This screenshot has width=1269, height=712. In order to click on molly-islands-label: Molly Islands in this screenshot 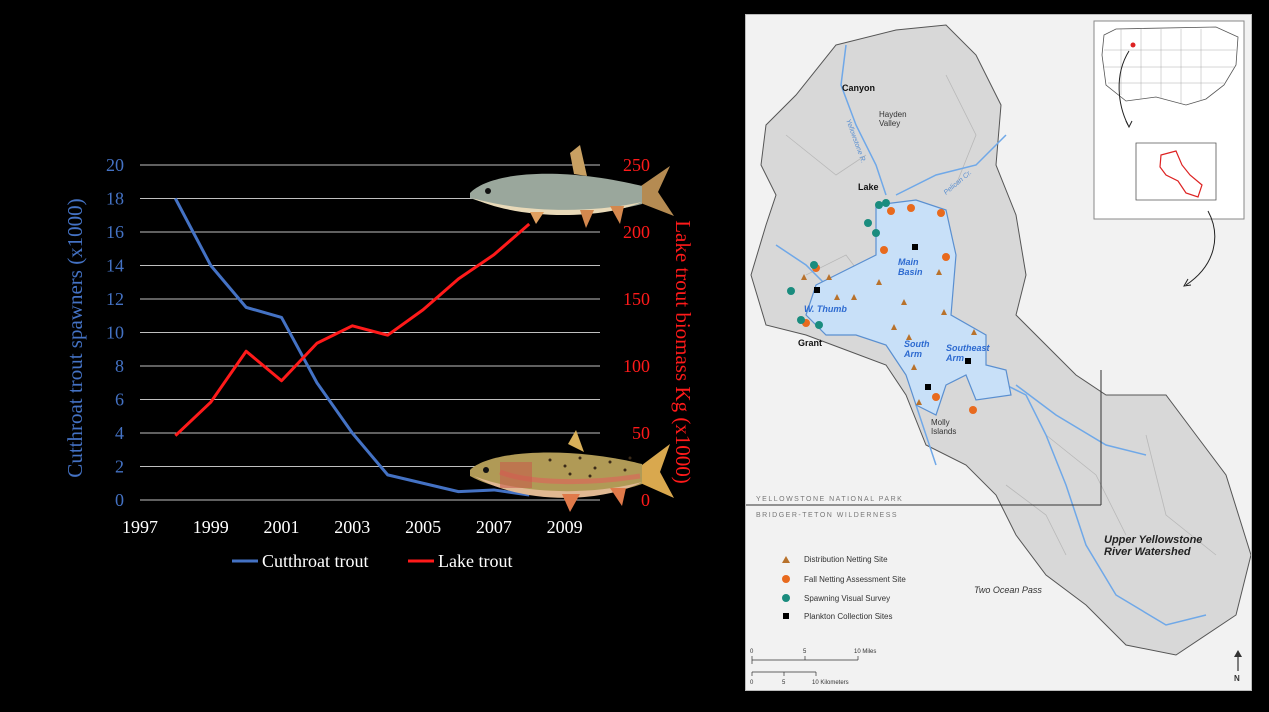, I will do `click(943, 427)`.